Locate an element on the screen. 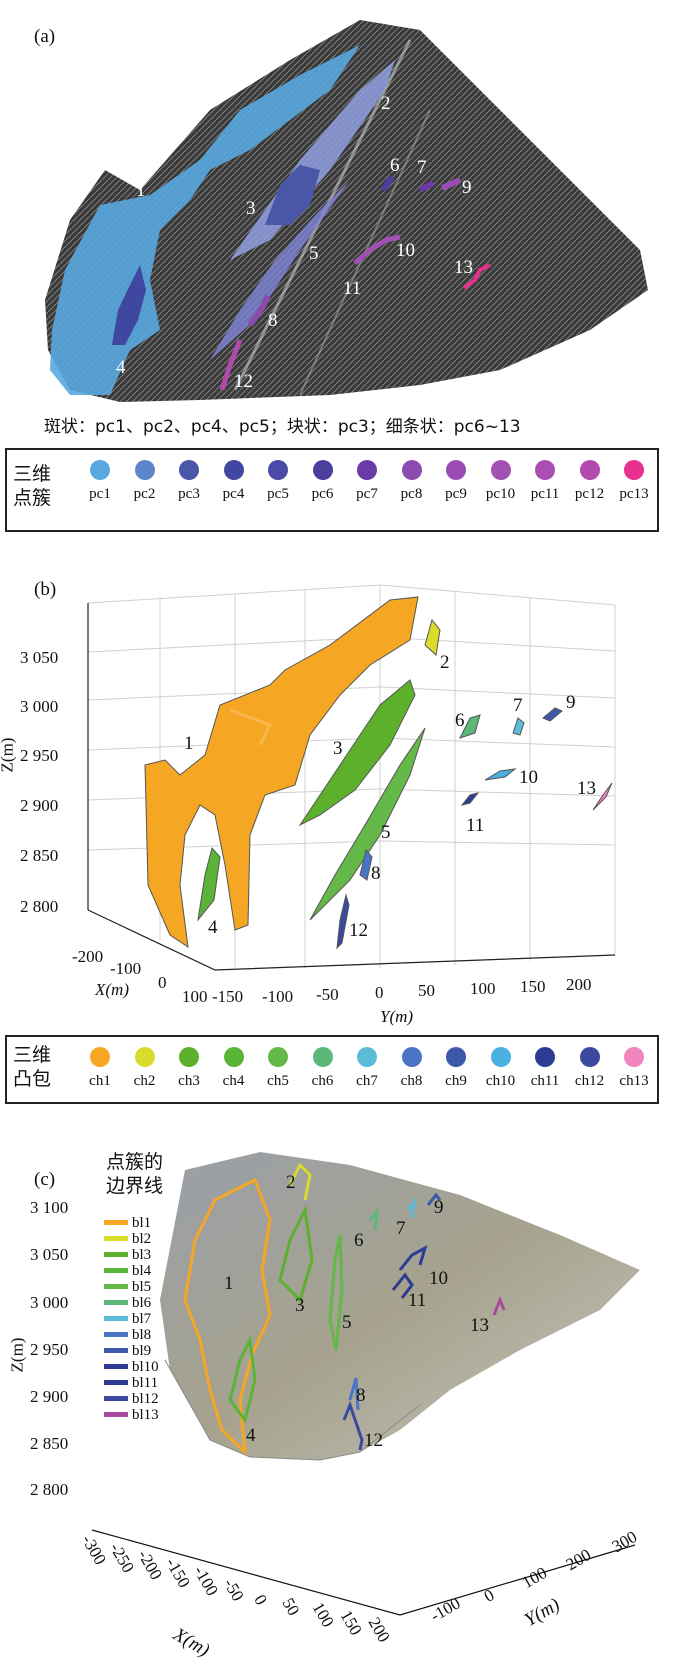 This screenshot has width=700, height=1676. boundary-bl11 is located at coordinates (402, 1285).